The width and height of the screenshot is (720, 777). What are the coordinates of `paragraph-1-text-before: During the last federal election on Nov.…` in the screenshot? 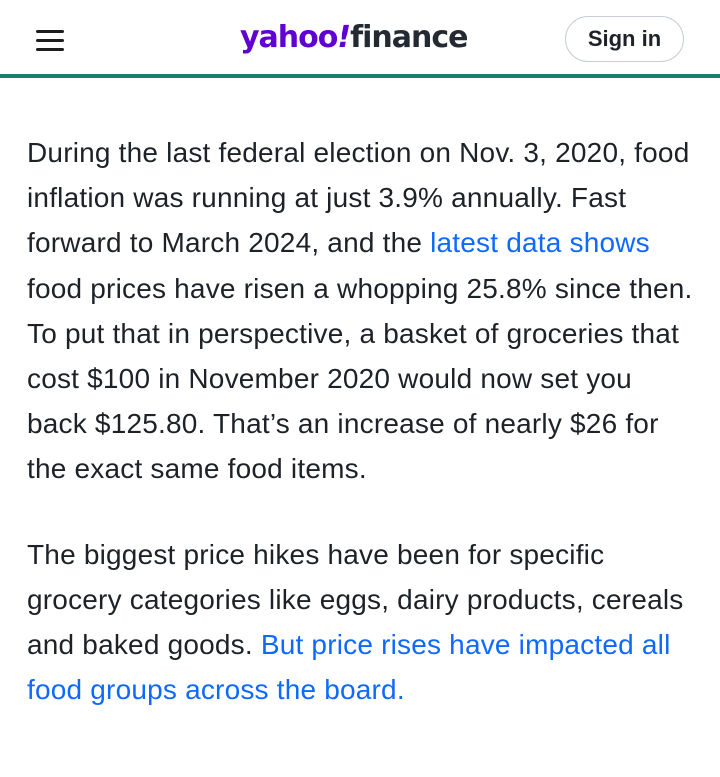 It's located at (358, 198).